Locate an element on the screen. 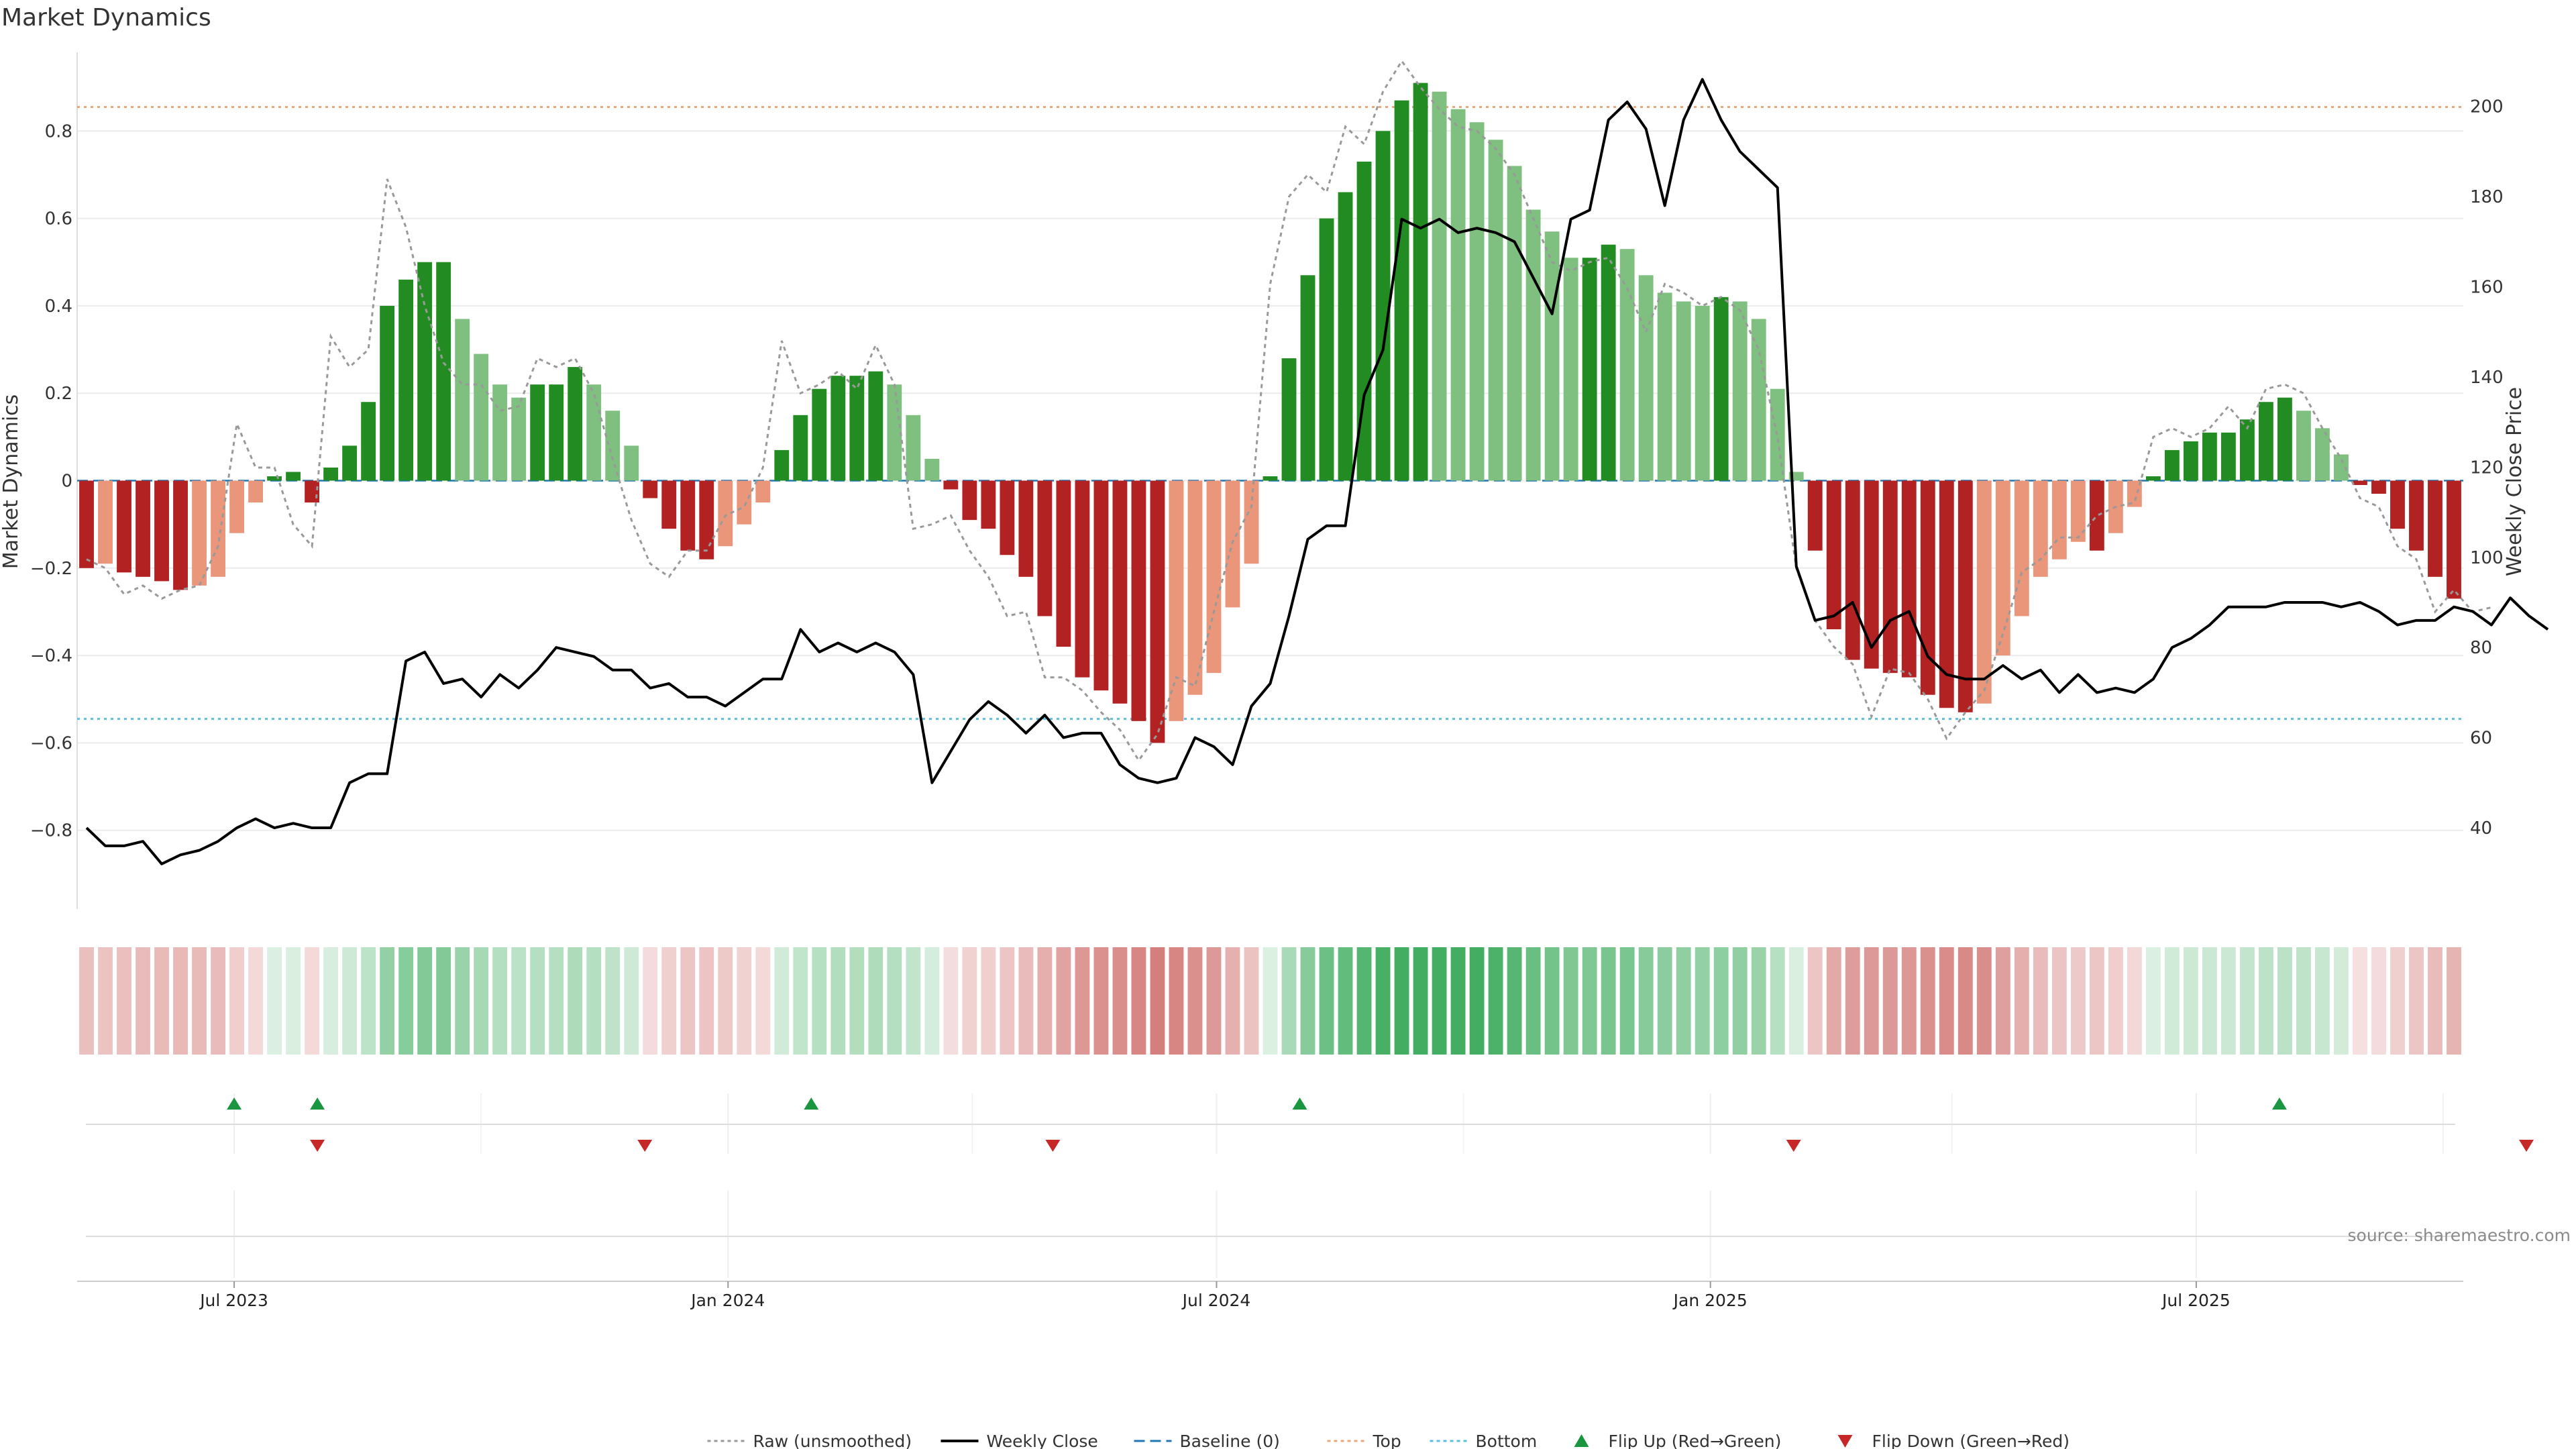  legend-item: Bottom is located at coordinates (1484, 1440).